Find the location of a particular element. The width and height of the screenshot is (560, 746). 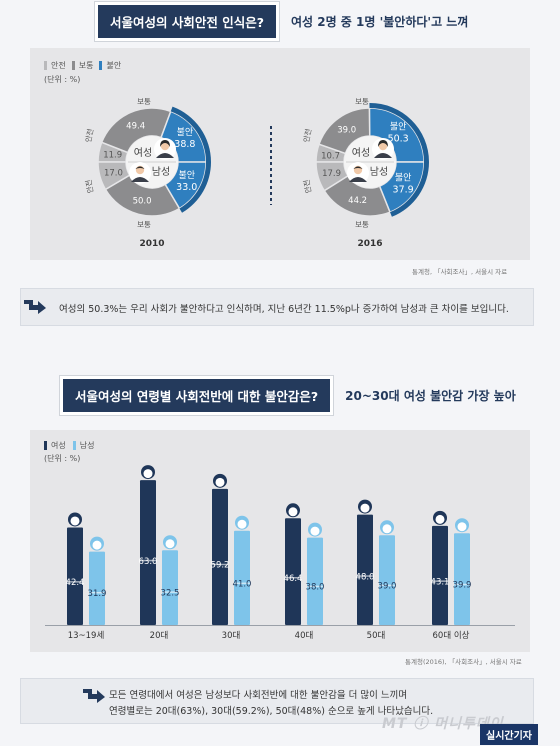

section1-title: 서울여성의 사회안전 인식은? is located at coordinates (187, 21).